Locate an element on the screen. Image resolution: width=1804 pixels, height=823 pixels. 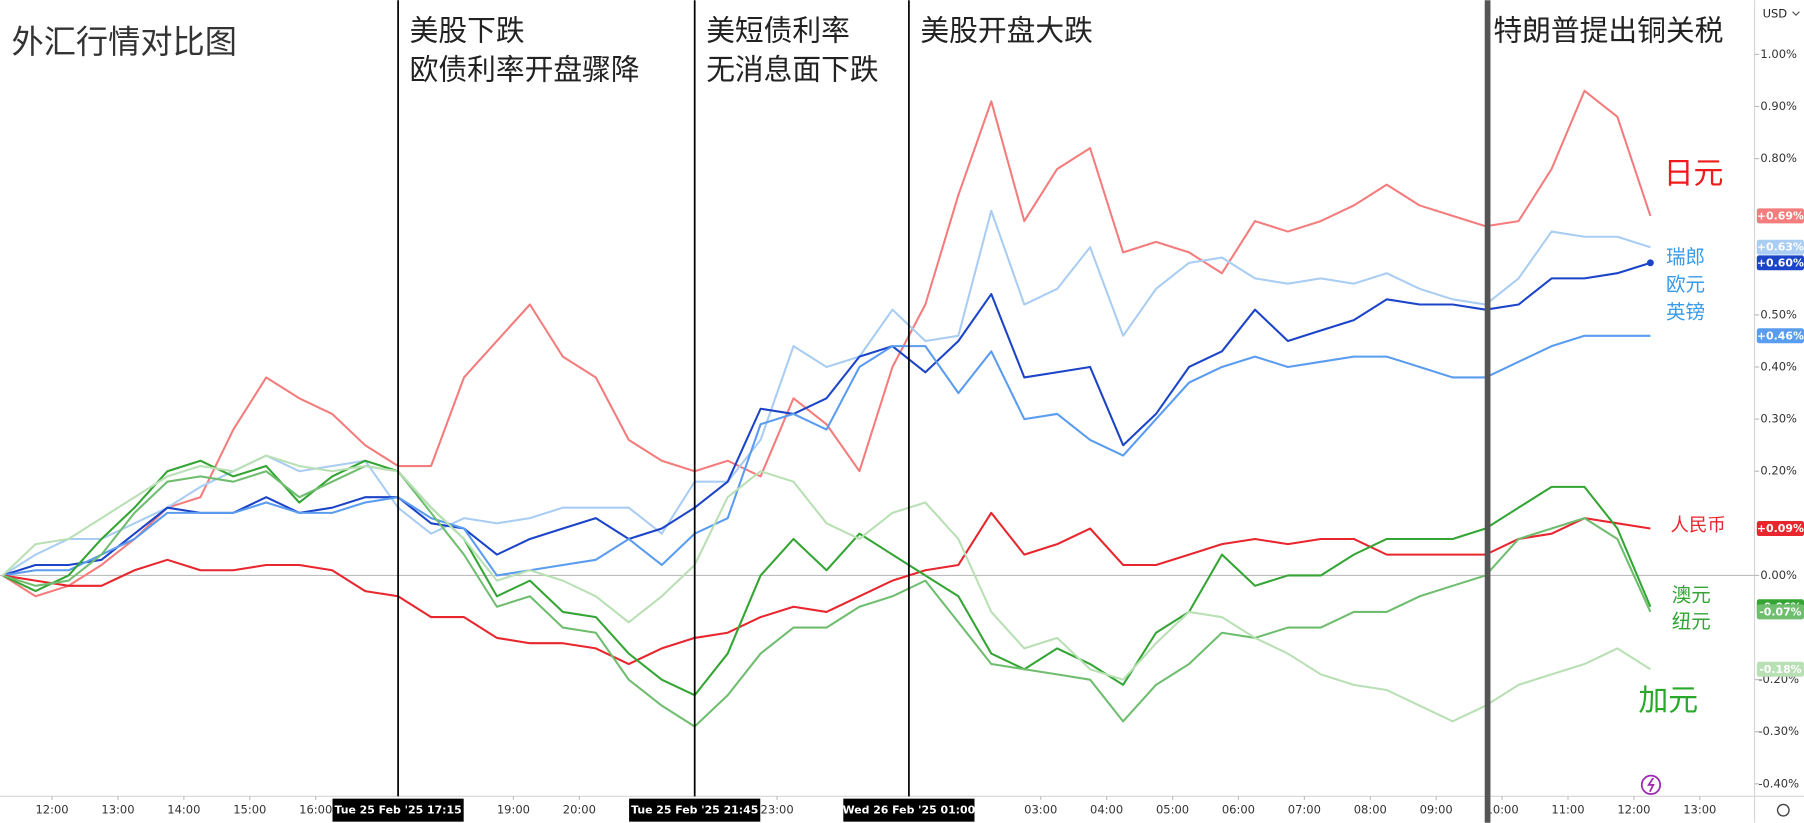
x-tick-label: 14:00 is located at coordinates (183, 810).